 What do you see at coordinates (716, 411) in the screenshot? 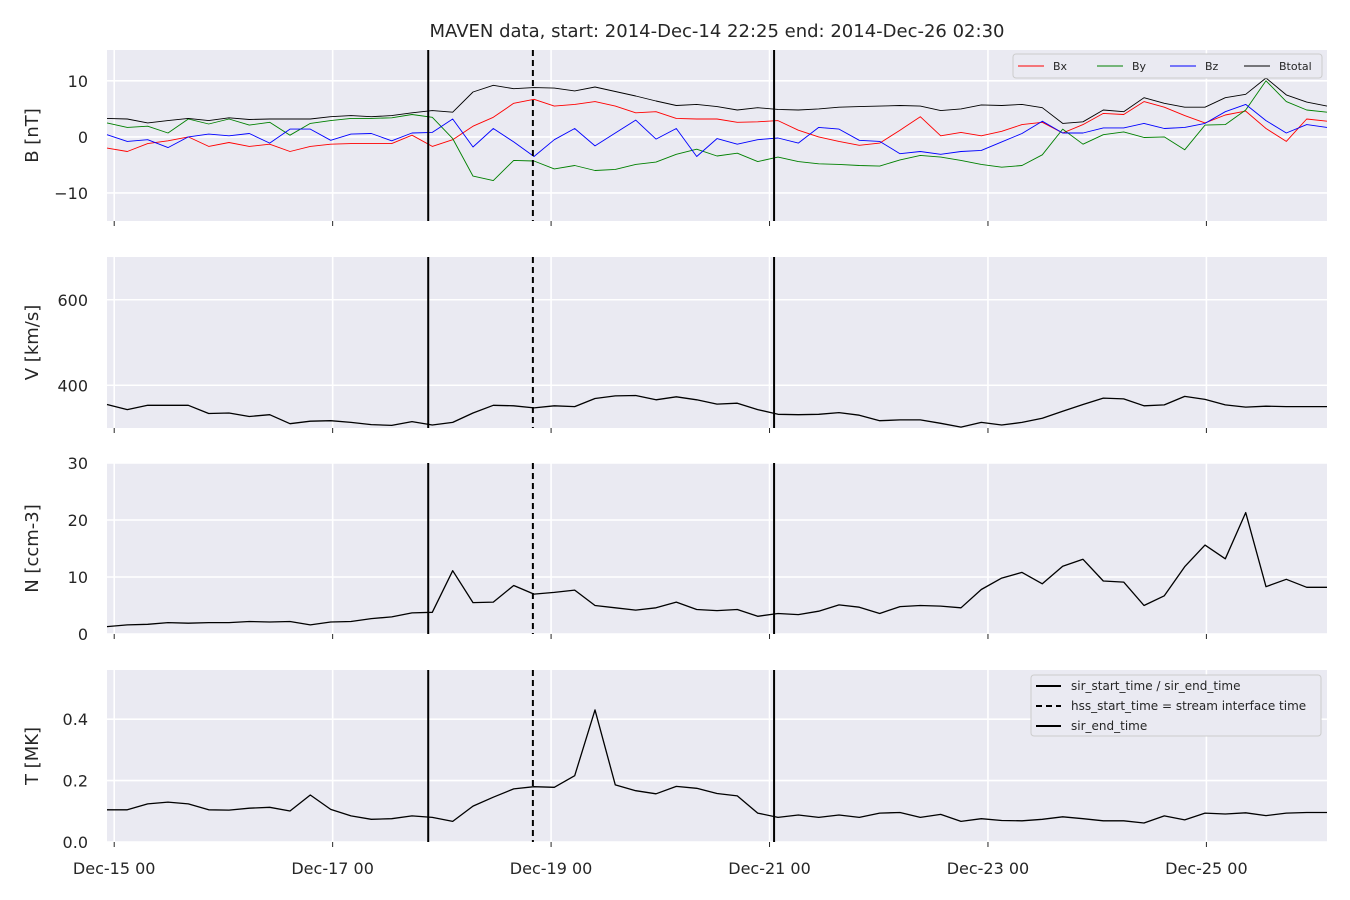
I see `series-line-v` at bounding box center [716, 411].